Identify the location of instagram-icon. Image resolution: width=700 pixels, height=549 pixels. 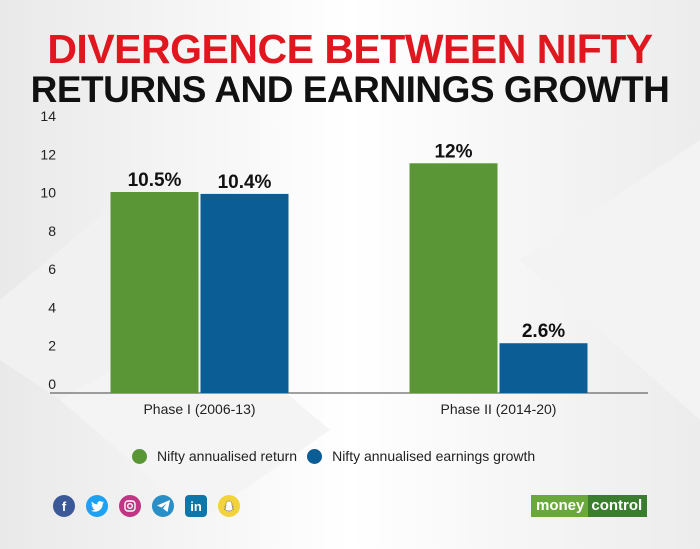
(130, 506).